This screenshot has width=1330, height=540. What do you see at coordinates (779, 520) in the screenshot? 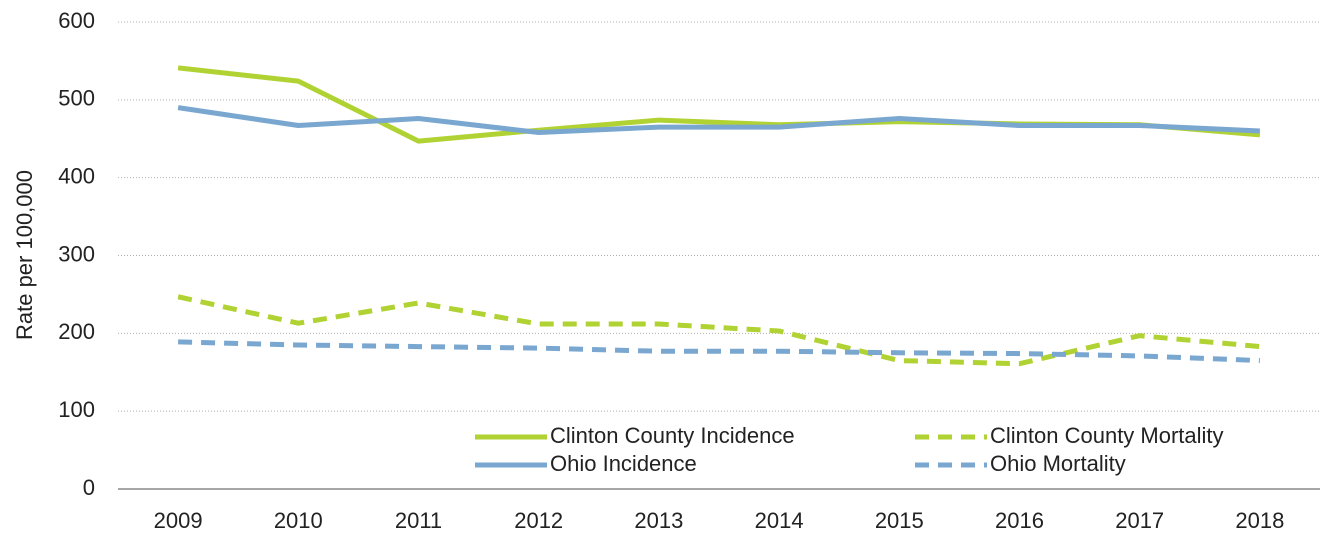
I see `x-tick-label: 2014` at bounding box center [779, 520].